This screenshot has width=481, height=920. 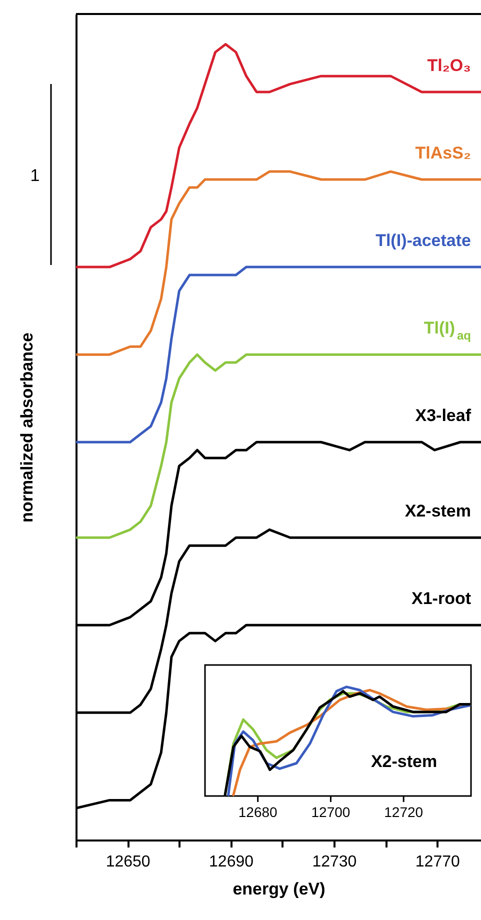 I want to click on y-axis-title: normalized absorbance, so click(x=27, y=427).